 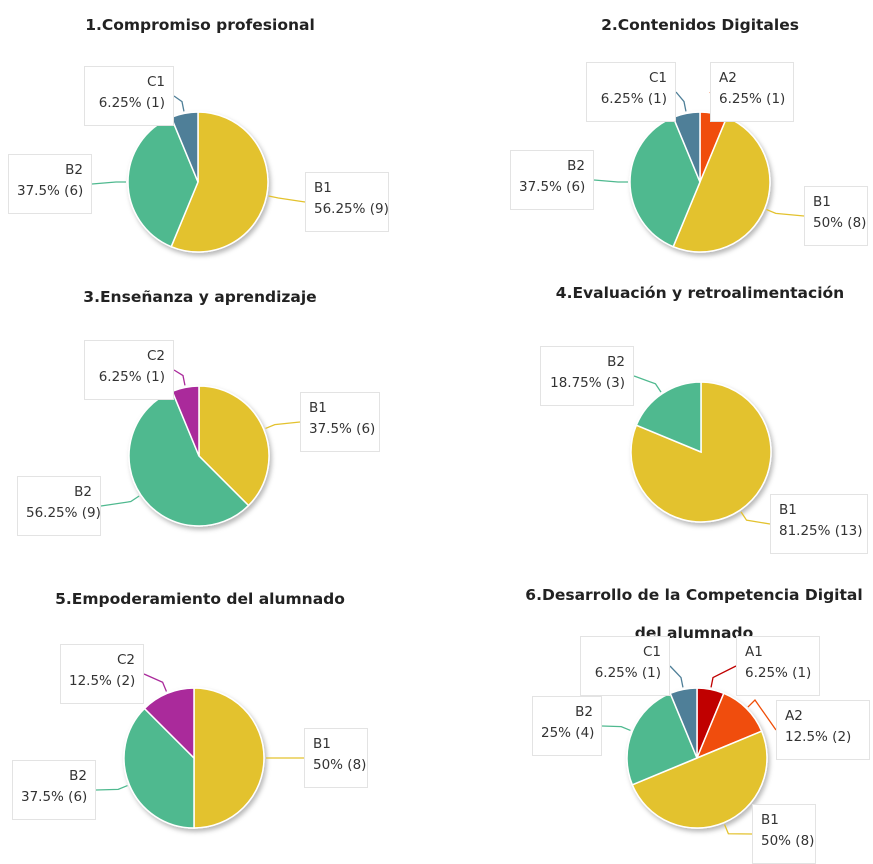 What do you see at coordinates (179, 377) in the screenshot?
I see `chart-3-leader-c2` at bounding box center [179, 377].